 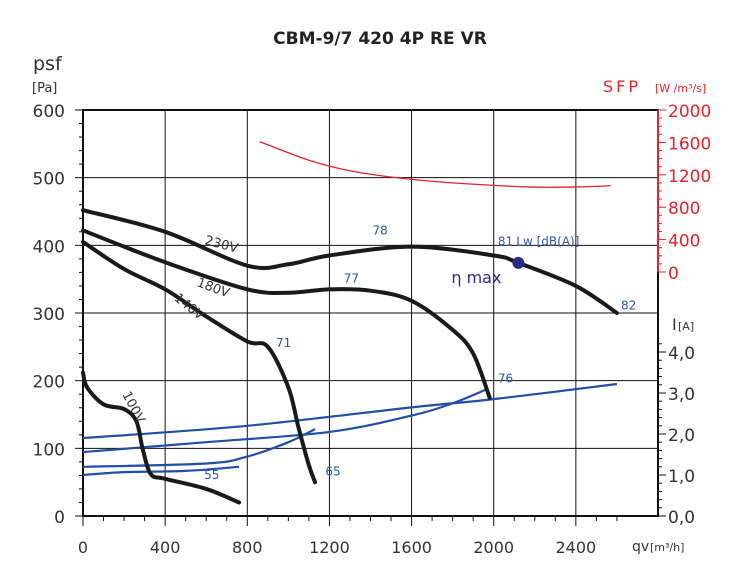 What do you see at coordinates (49, 180) in the screenshot?
I see `y-tick-label: 500` at bounding box center [49, 180].